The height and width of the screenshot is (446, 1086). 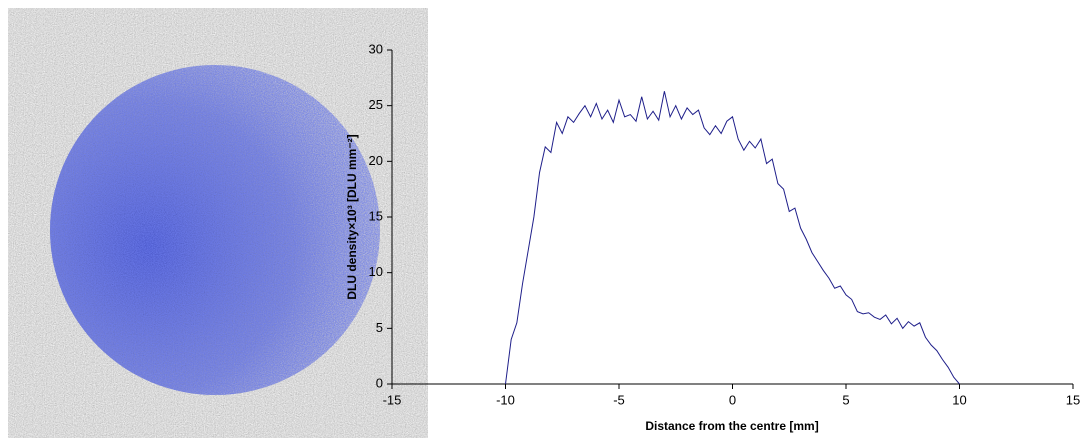 I want to click on y-tick-label: 30, so click(x=376, y=48).